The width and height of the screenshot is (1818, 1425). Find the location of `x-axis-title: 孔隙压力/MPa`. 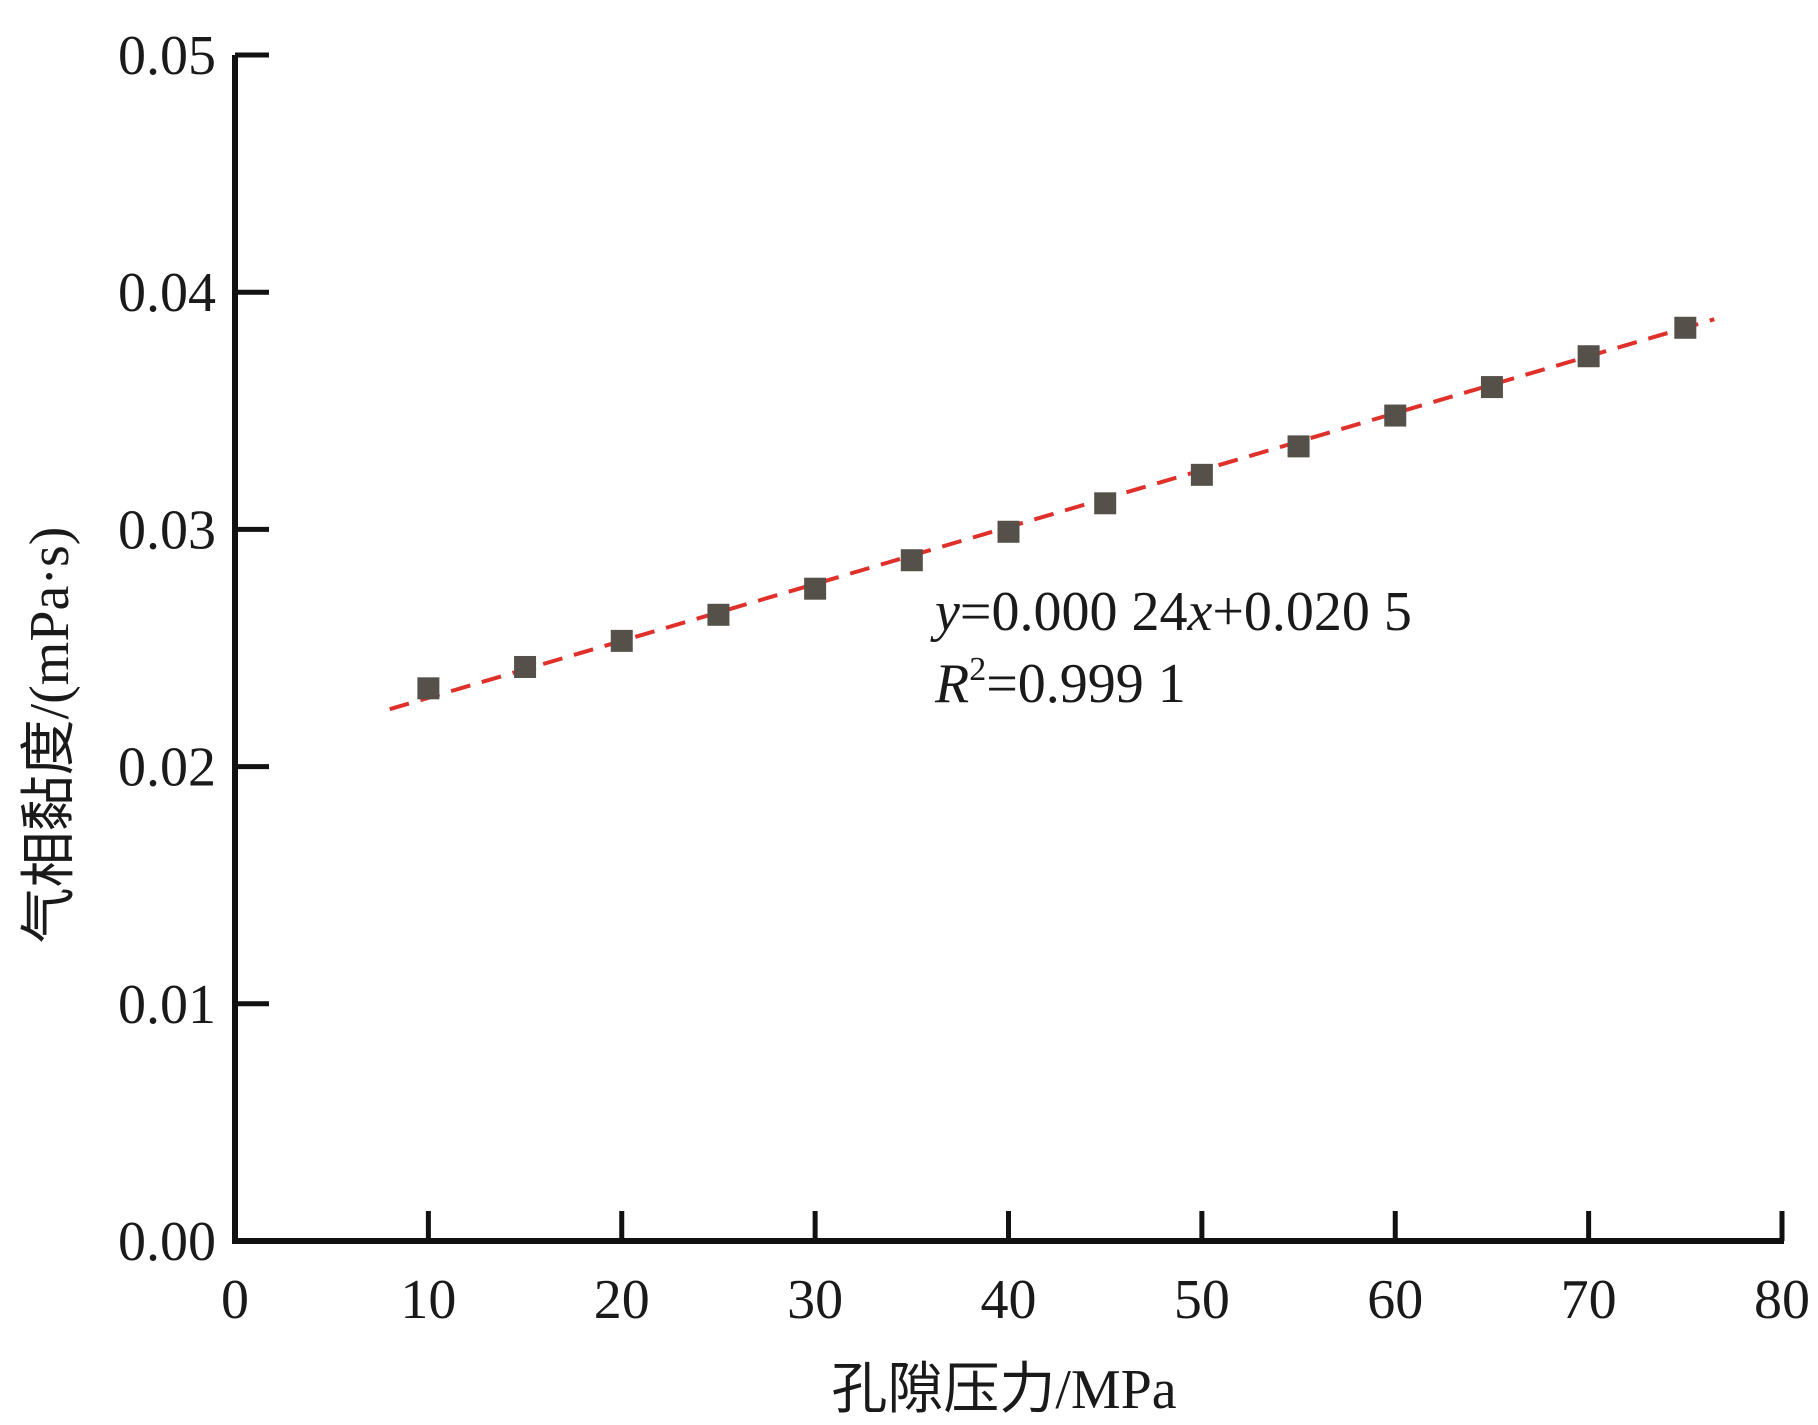

x-axis-title: 孔隙压力/MPa is located at coordinates (1003, 1390).